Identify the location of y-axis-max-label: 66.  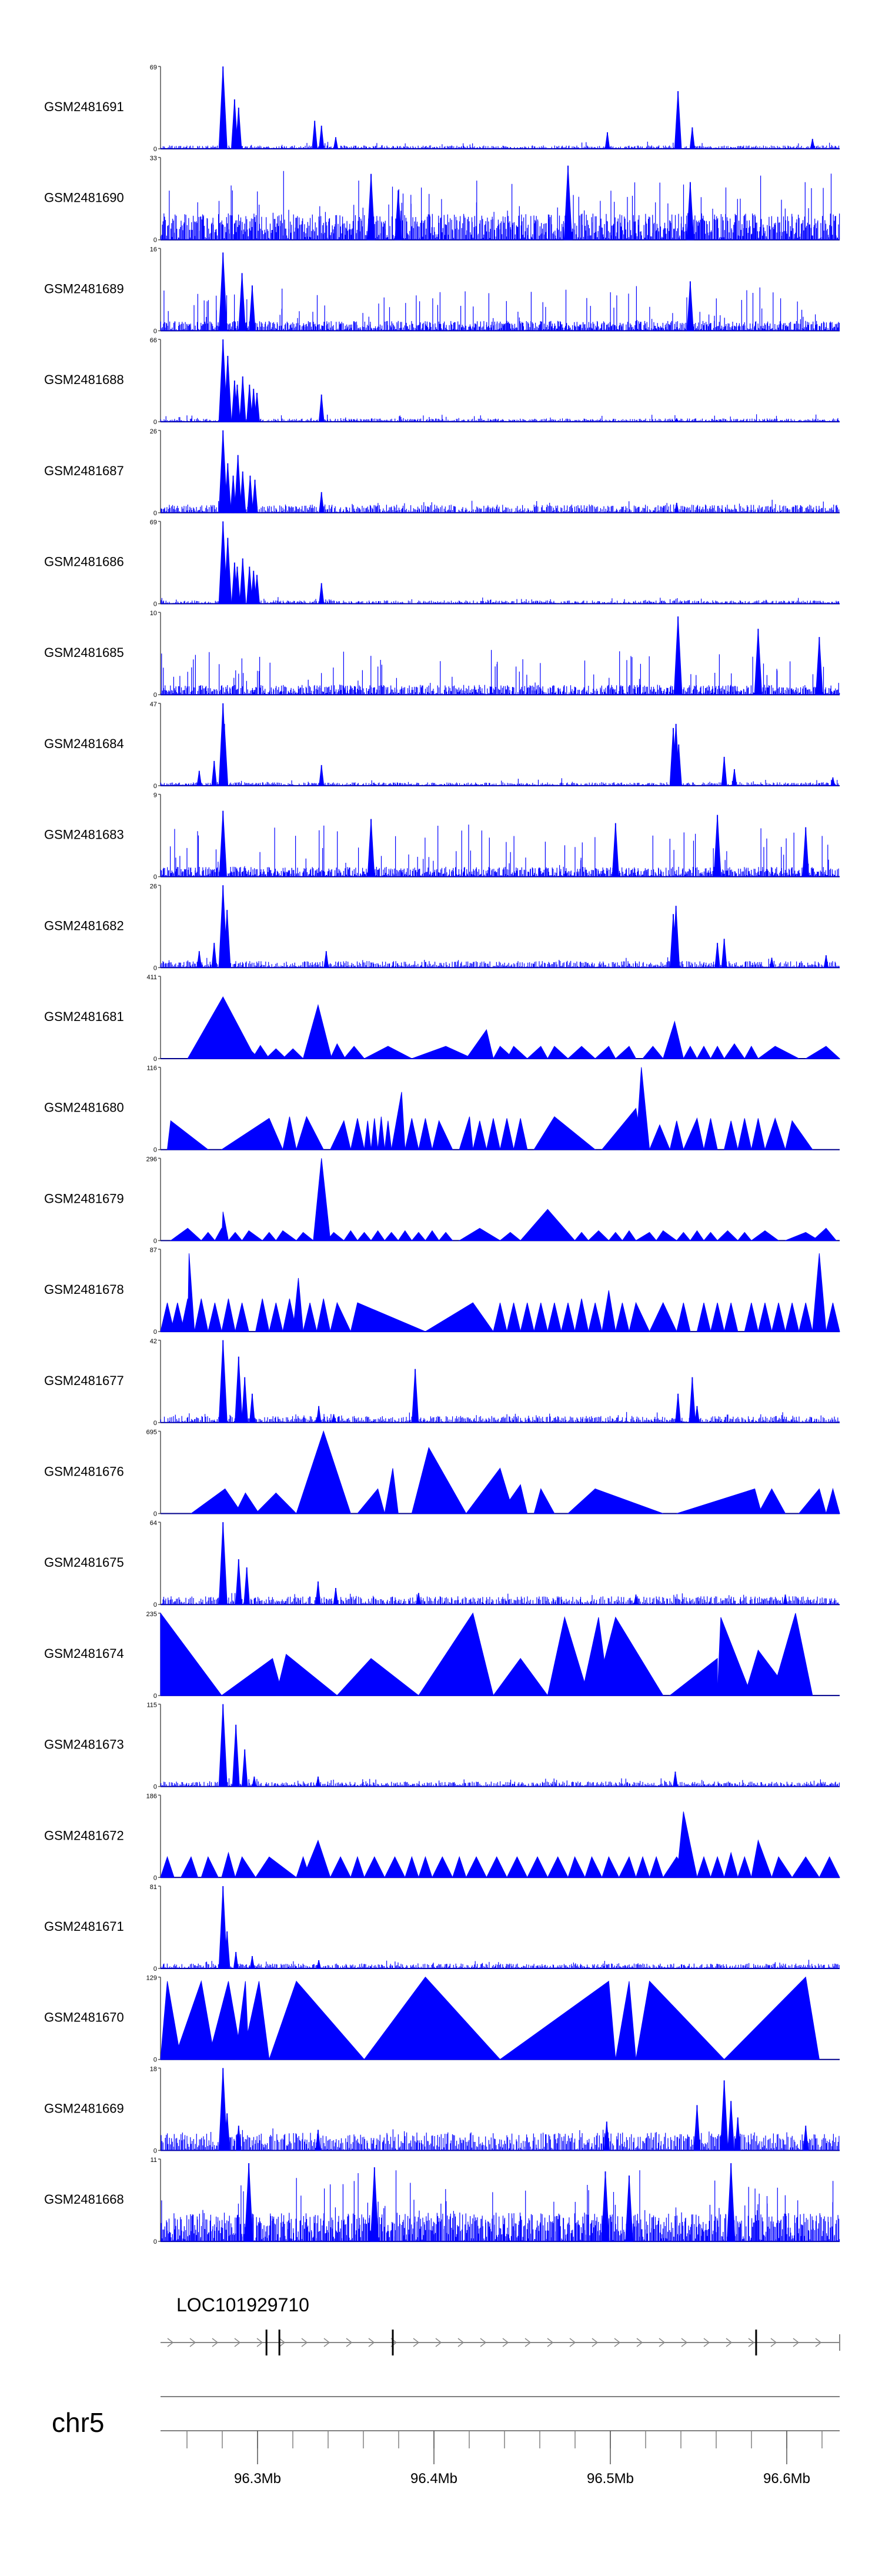
(153, 340).